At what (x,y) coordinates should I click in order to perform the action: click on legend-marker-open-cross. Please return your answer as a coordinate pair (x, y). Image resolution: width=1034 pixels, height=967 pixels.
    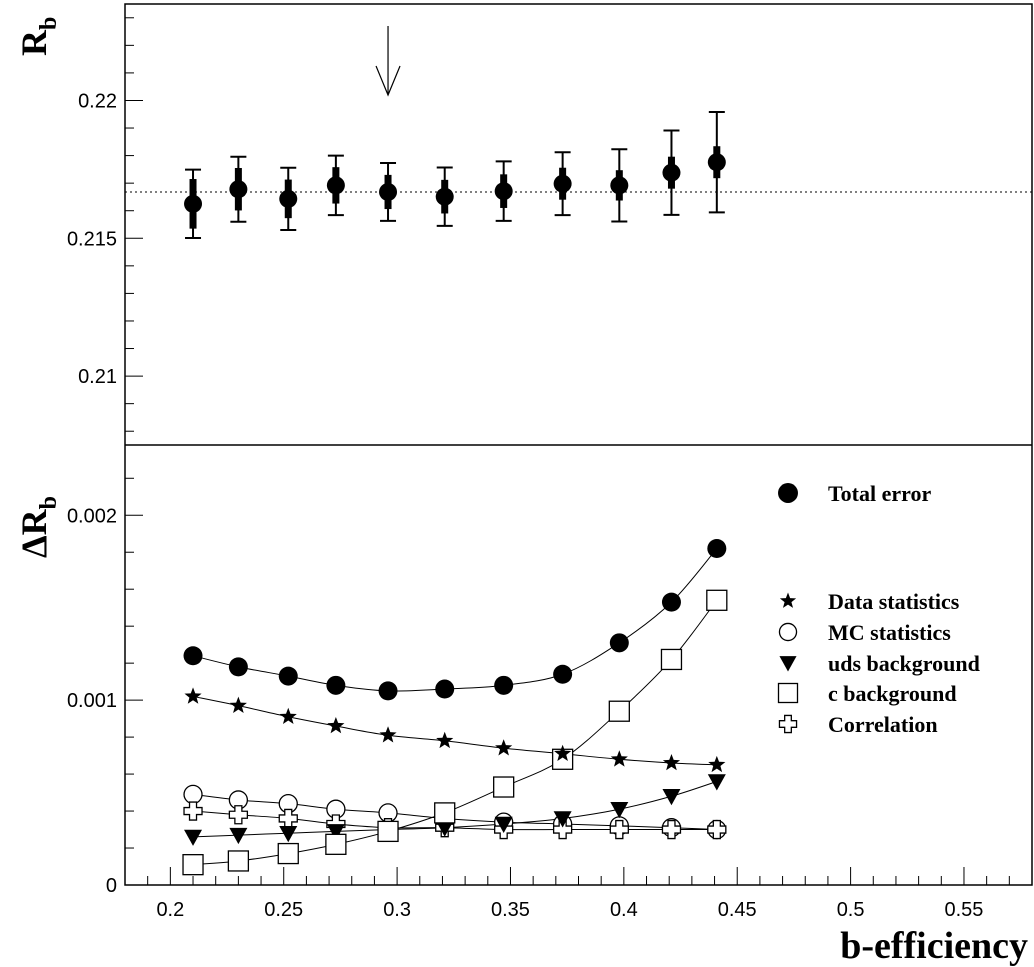
    Looking at the image, I should click on (788, 724).